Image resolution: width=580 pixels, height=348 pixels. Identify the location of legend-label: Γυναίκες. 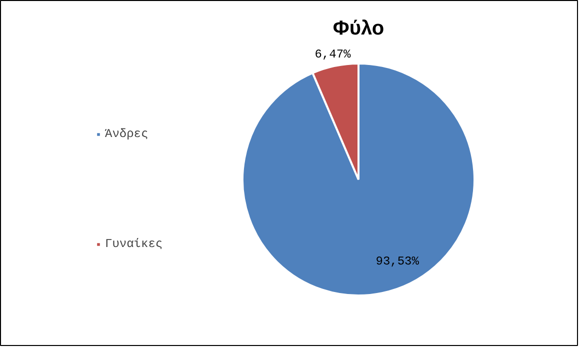
(134, 244).